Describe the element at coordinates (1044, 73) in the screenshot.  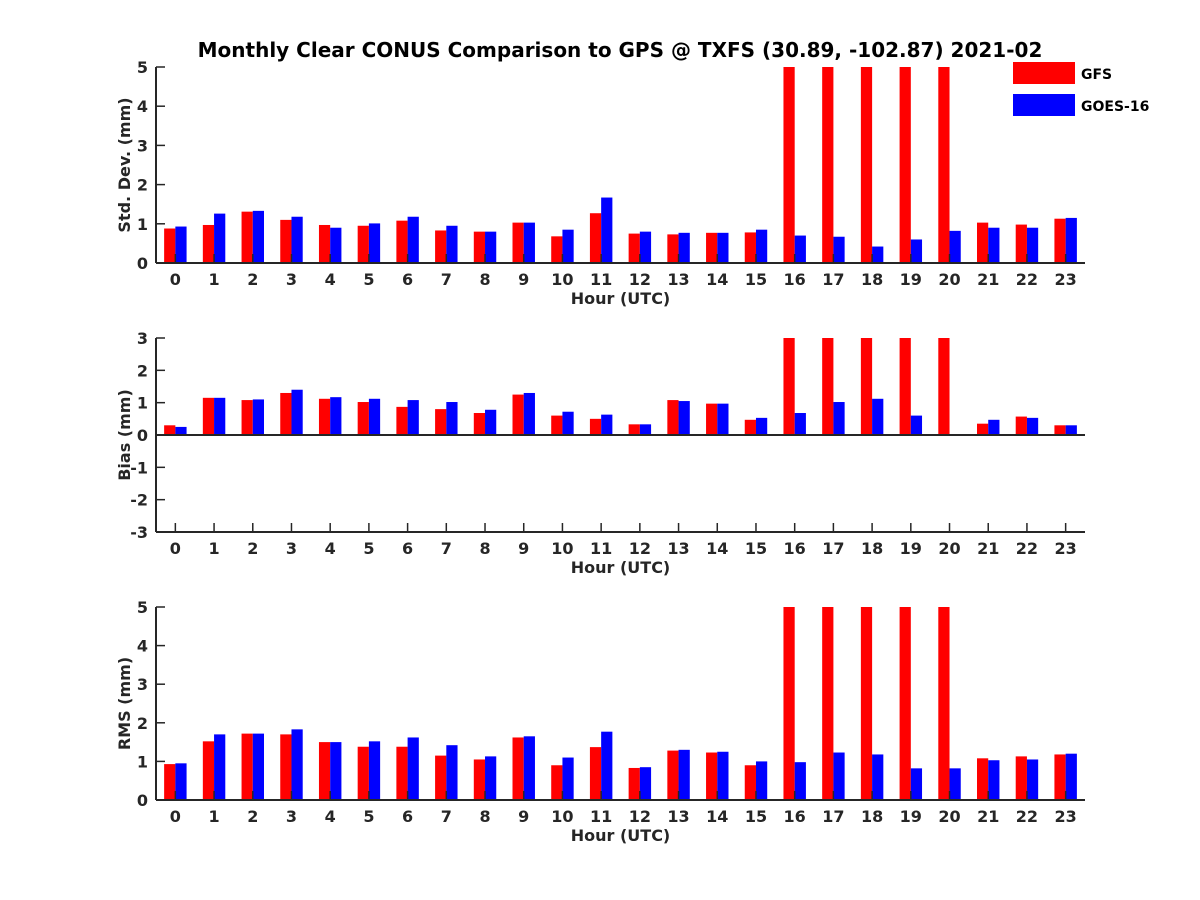
I see `legend-swatch-gfs` at that location.